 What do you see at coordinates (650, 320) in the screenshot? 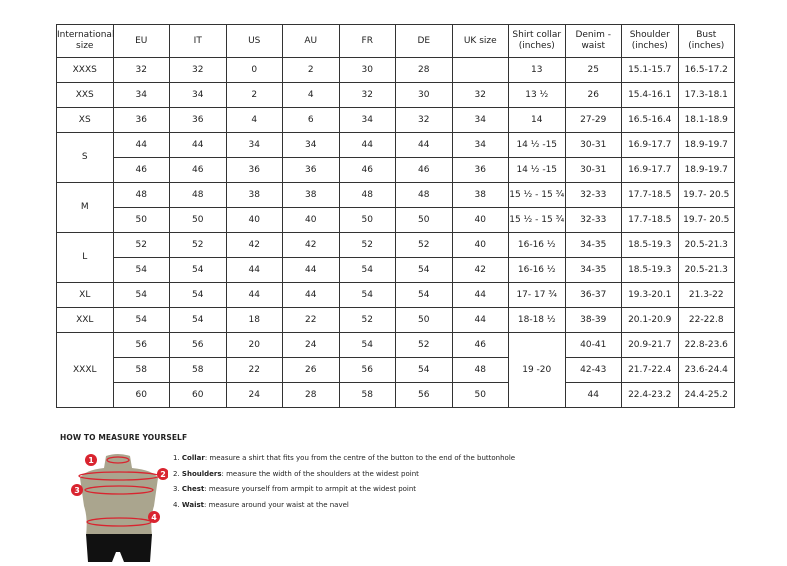
I see `table-cell: 20.1-20.9` at bounding box center [650, 320].